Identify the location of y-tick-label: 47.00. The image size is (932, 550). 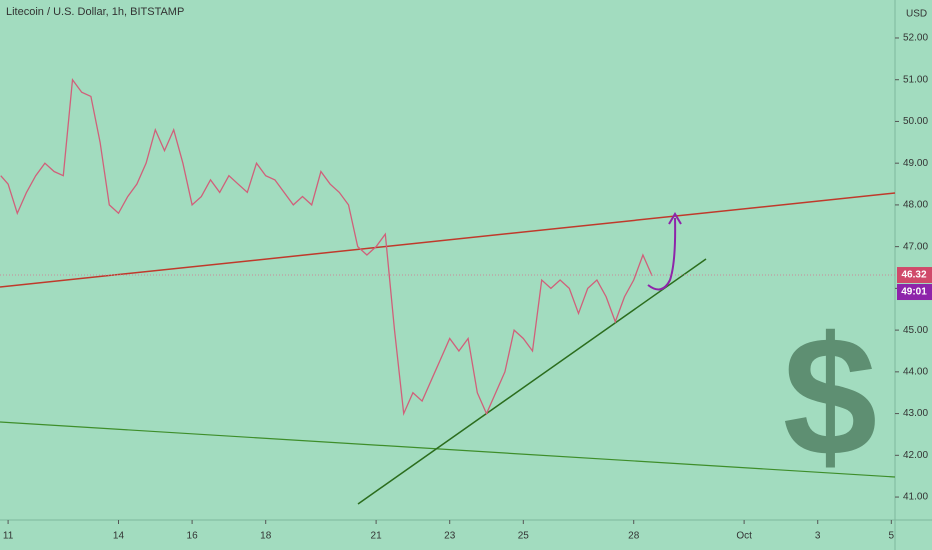
(915, 246).